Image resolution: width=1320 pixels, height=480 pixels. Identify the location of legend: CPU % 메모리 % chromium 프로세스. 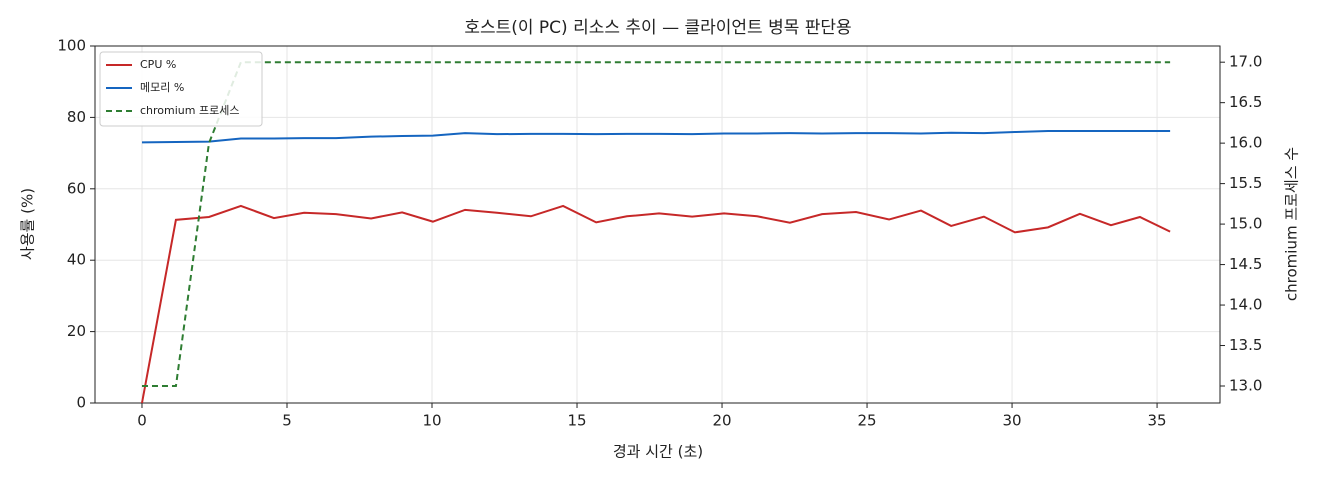
(181, 89).